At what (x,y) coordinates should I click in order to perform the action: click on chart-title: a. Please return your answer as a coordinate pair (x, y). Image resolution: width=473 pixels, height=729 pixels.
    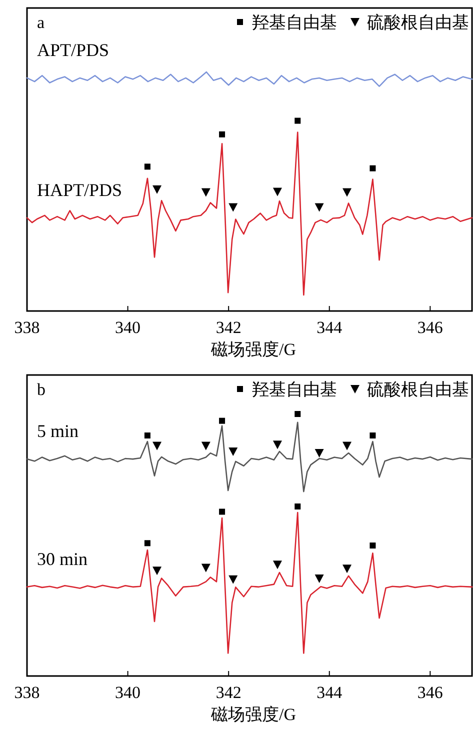
    Looking at the image, I should click on (41, 22).